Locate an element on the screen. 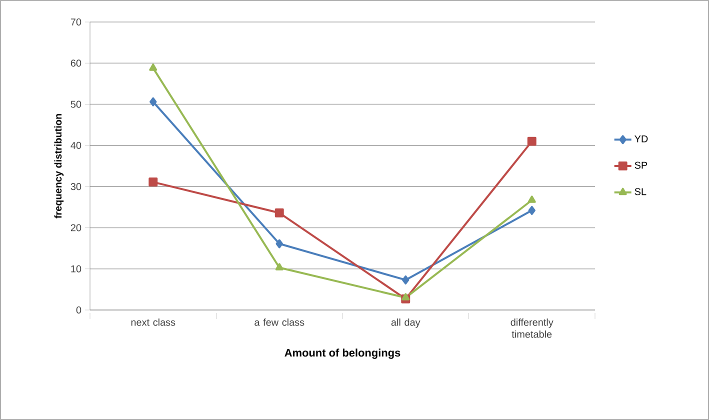 This screenshot has width=709, height=420. x-tick-label: next class is located at coordinates (153, 322).